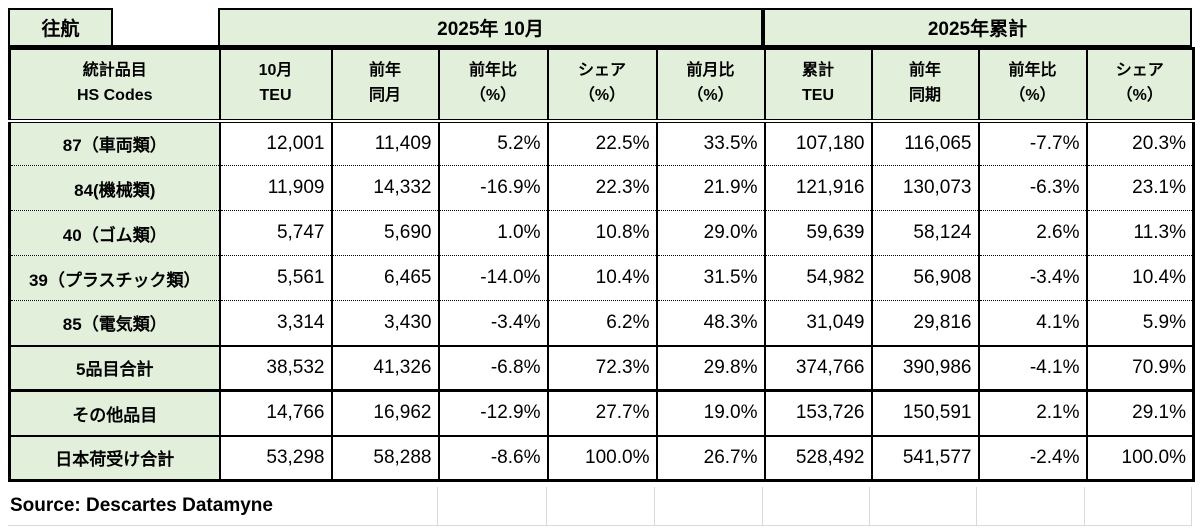 The height and width of the screenshot is (532, 1200). I want to click on value-cell: 5,690, so click(384, 233).